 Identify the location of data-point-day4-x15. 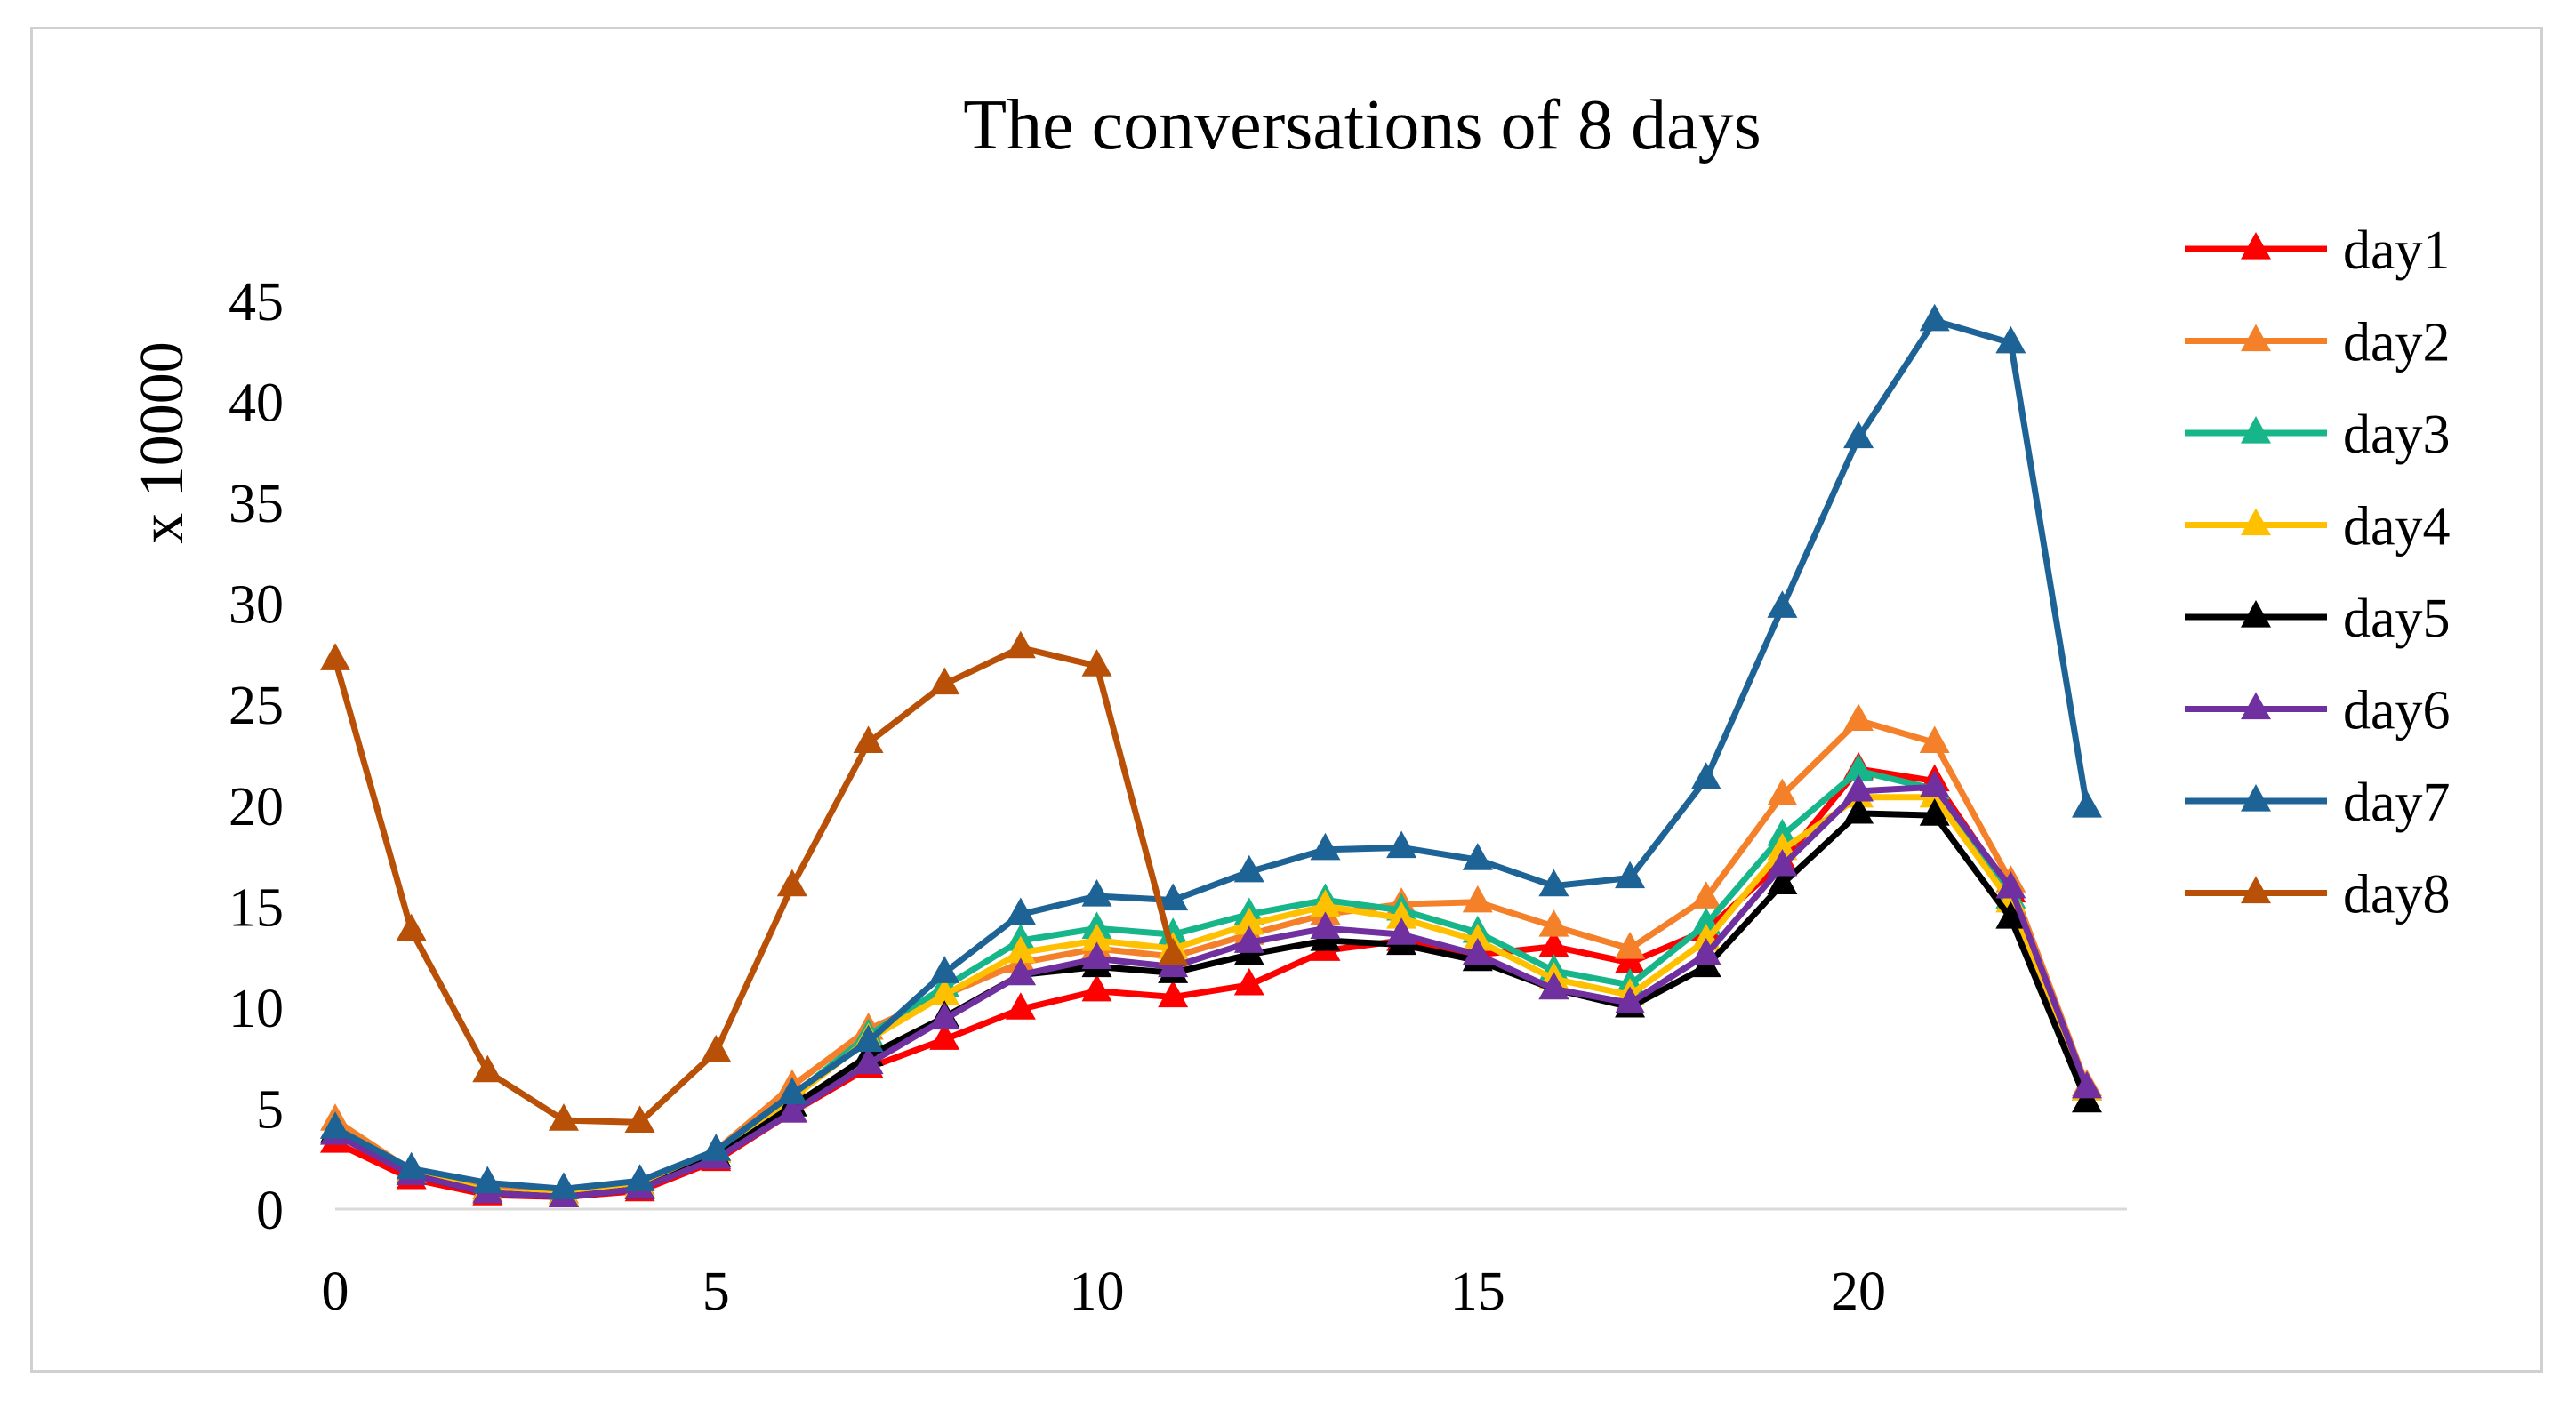
(1477, 937).